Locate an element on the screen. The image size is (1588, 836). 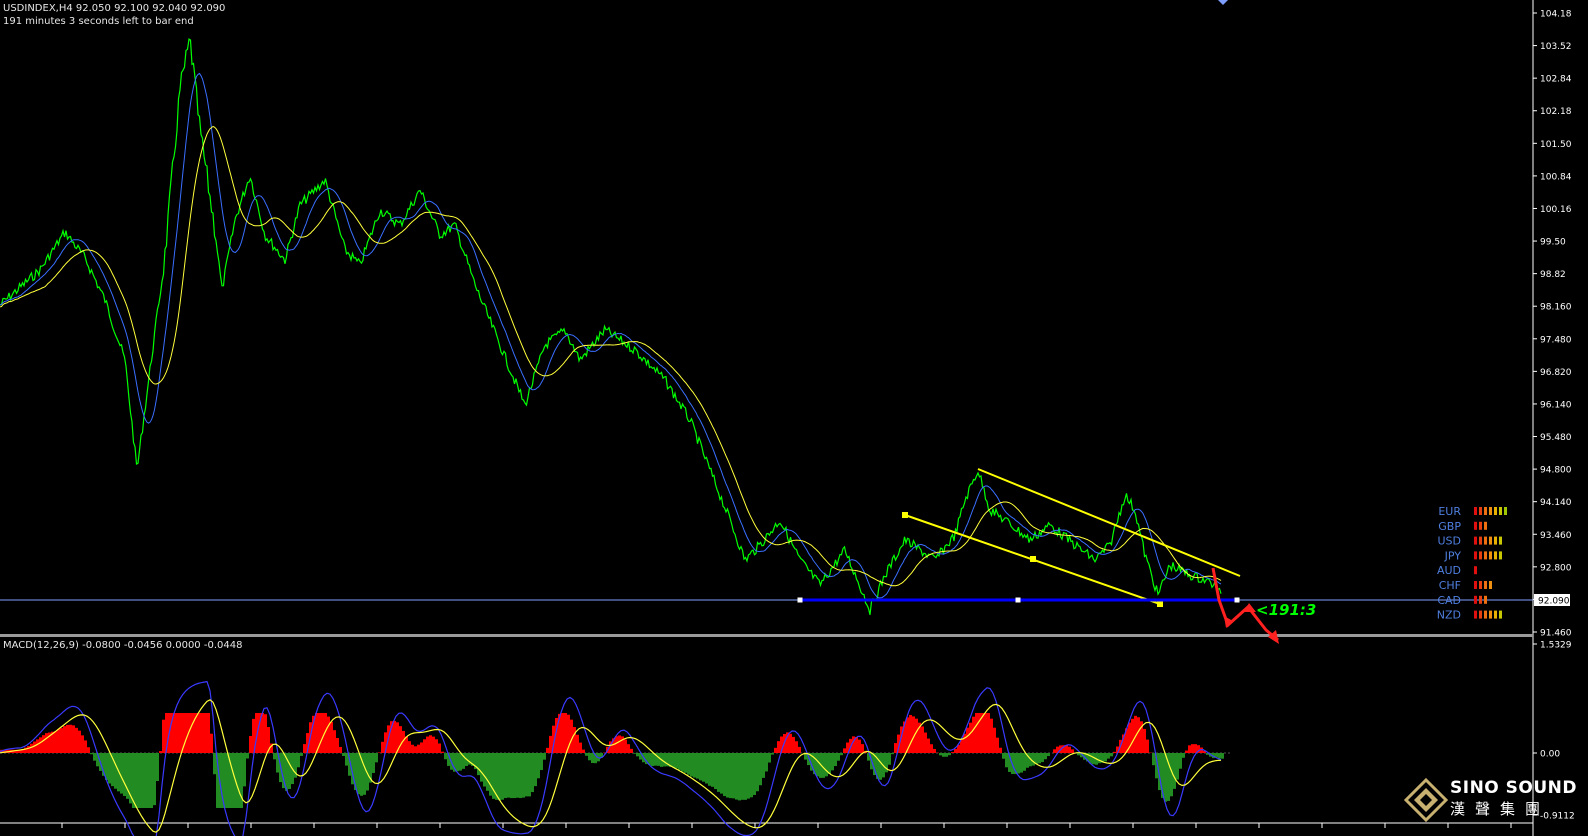
price-tick-label: 101.50 is located at coordinates (1556, 145).